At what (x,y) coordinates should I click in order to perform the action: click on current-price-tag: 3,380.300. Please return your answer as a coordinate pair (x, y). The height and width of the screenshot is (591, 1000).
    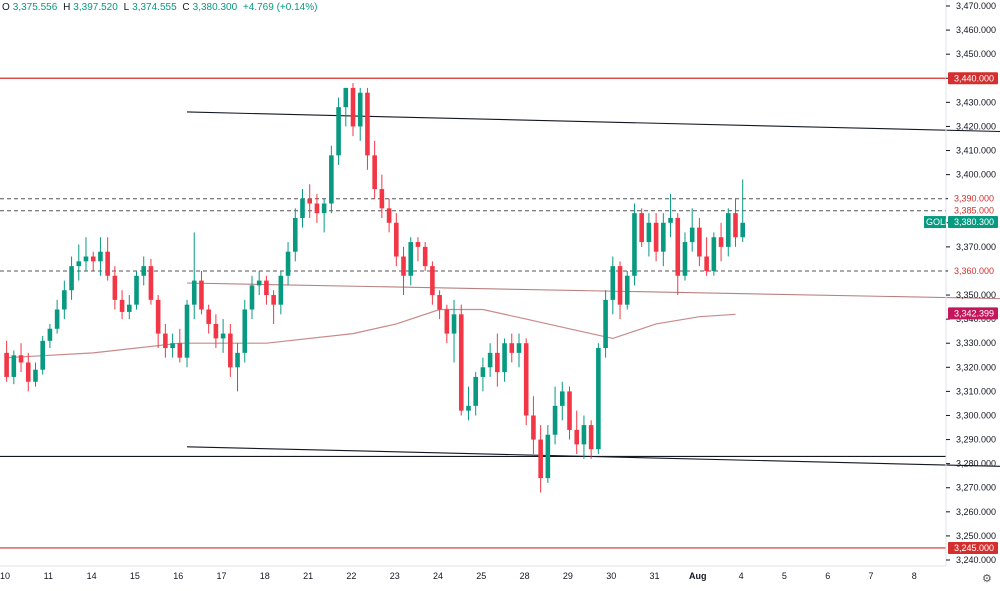
    Looking at the image, I should click on (974, 222).